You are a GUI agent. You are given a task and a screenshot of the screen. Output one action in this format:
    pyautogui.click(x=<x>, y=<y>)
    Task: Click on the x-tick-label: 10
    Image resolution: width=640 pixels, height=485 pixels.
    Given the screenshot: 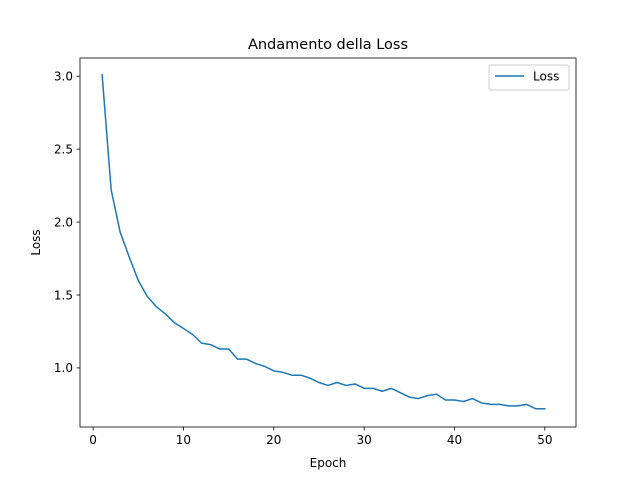 What is the action you would take?
    pyautogui.click(x=183, y=440)
    